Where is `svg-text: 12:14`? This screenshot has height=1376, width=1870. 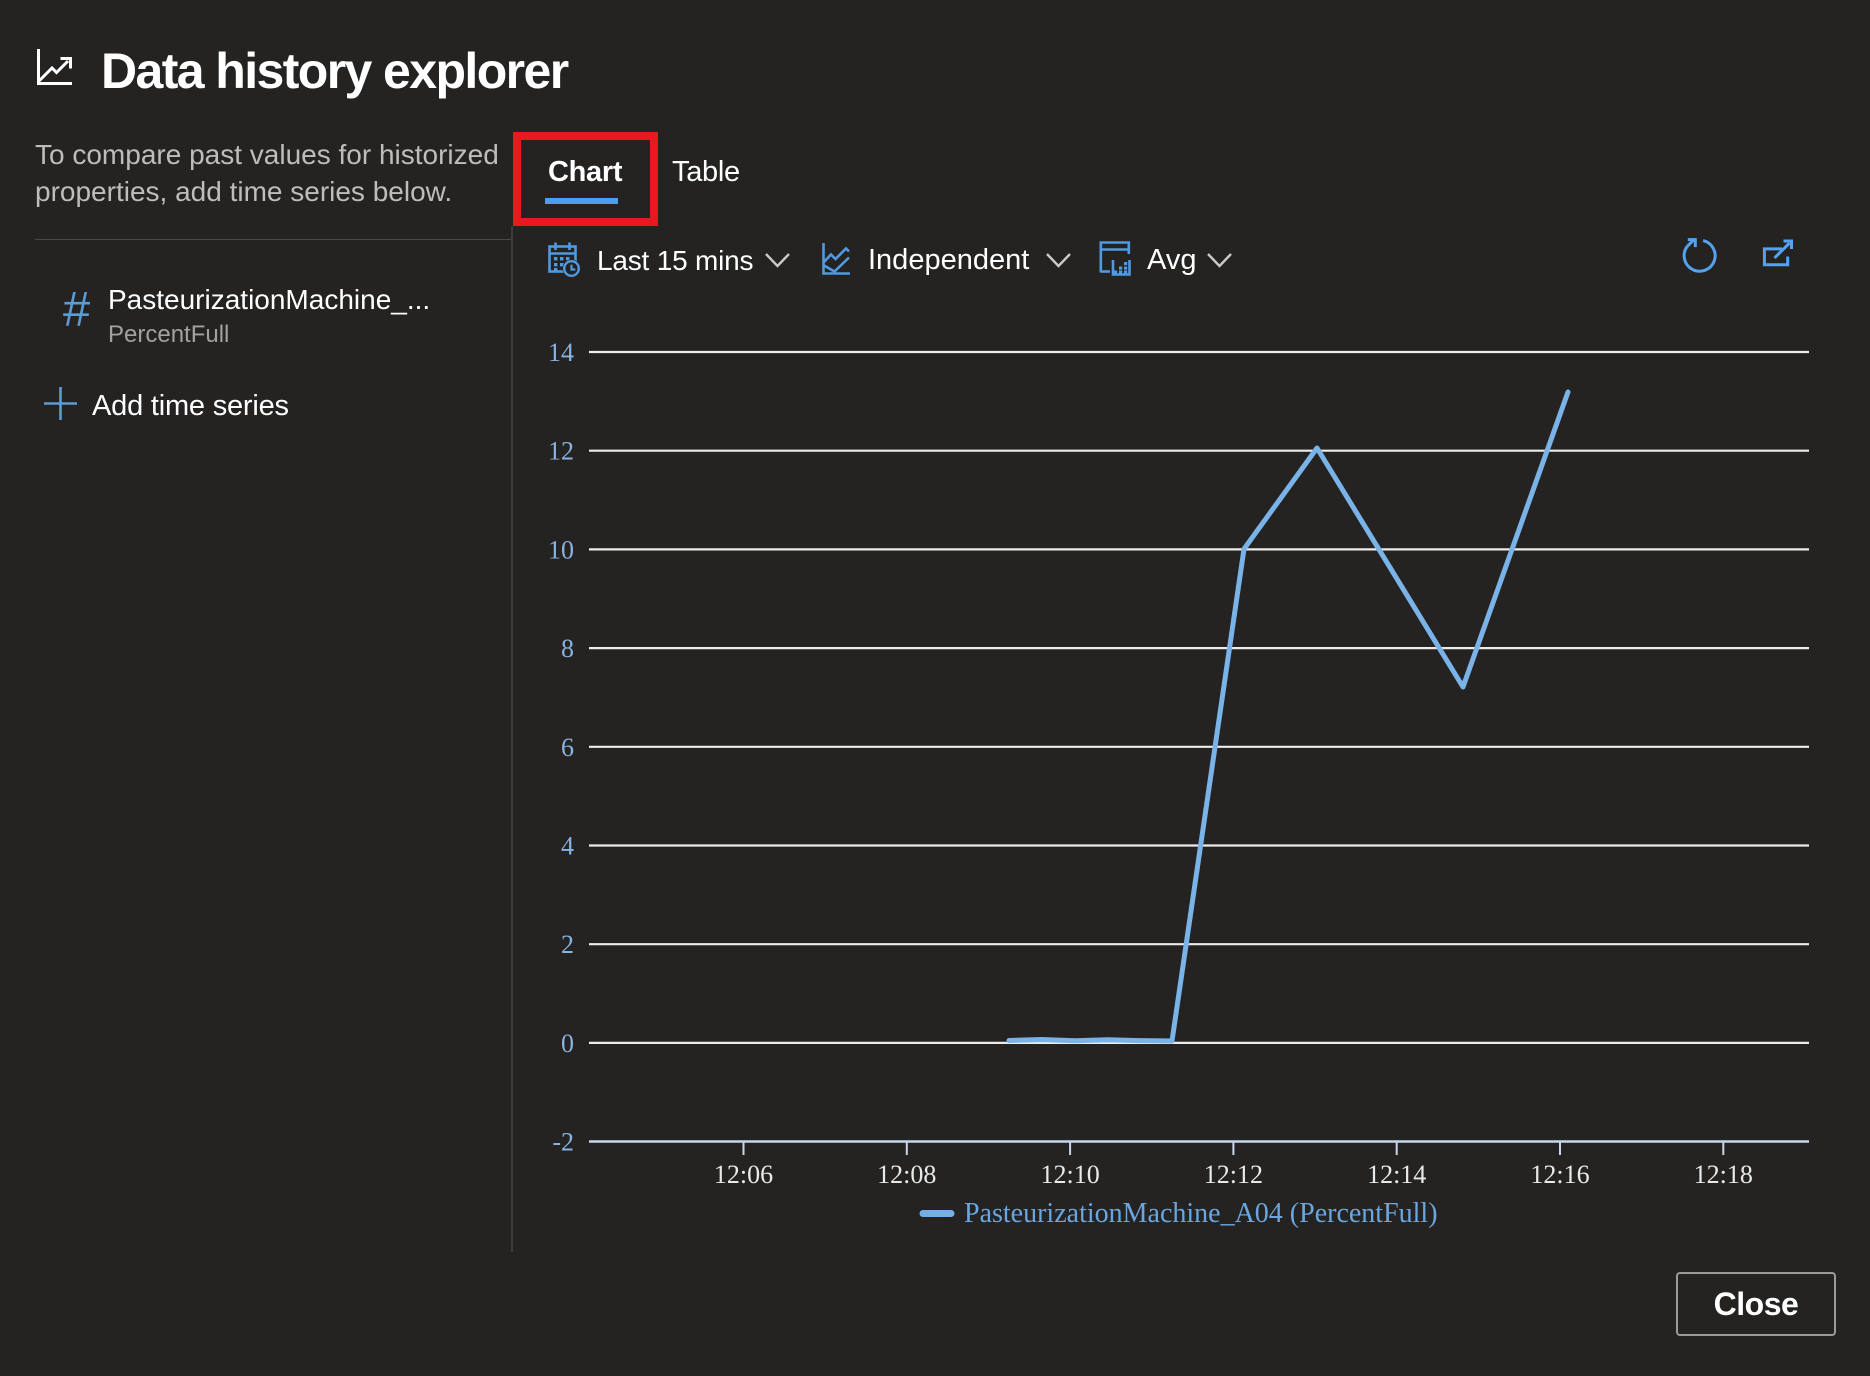
svg-text: 12:14 is located at coordinates (1396, 1174).